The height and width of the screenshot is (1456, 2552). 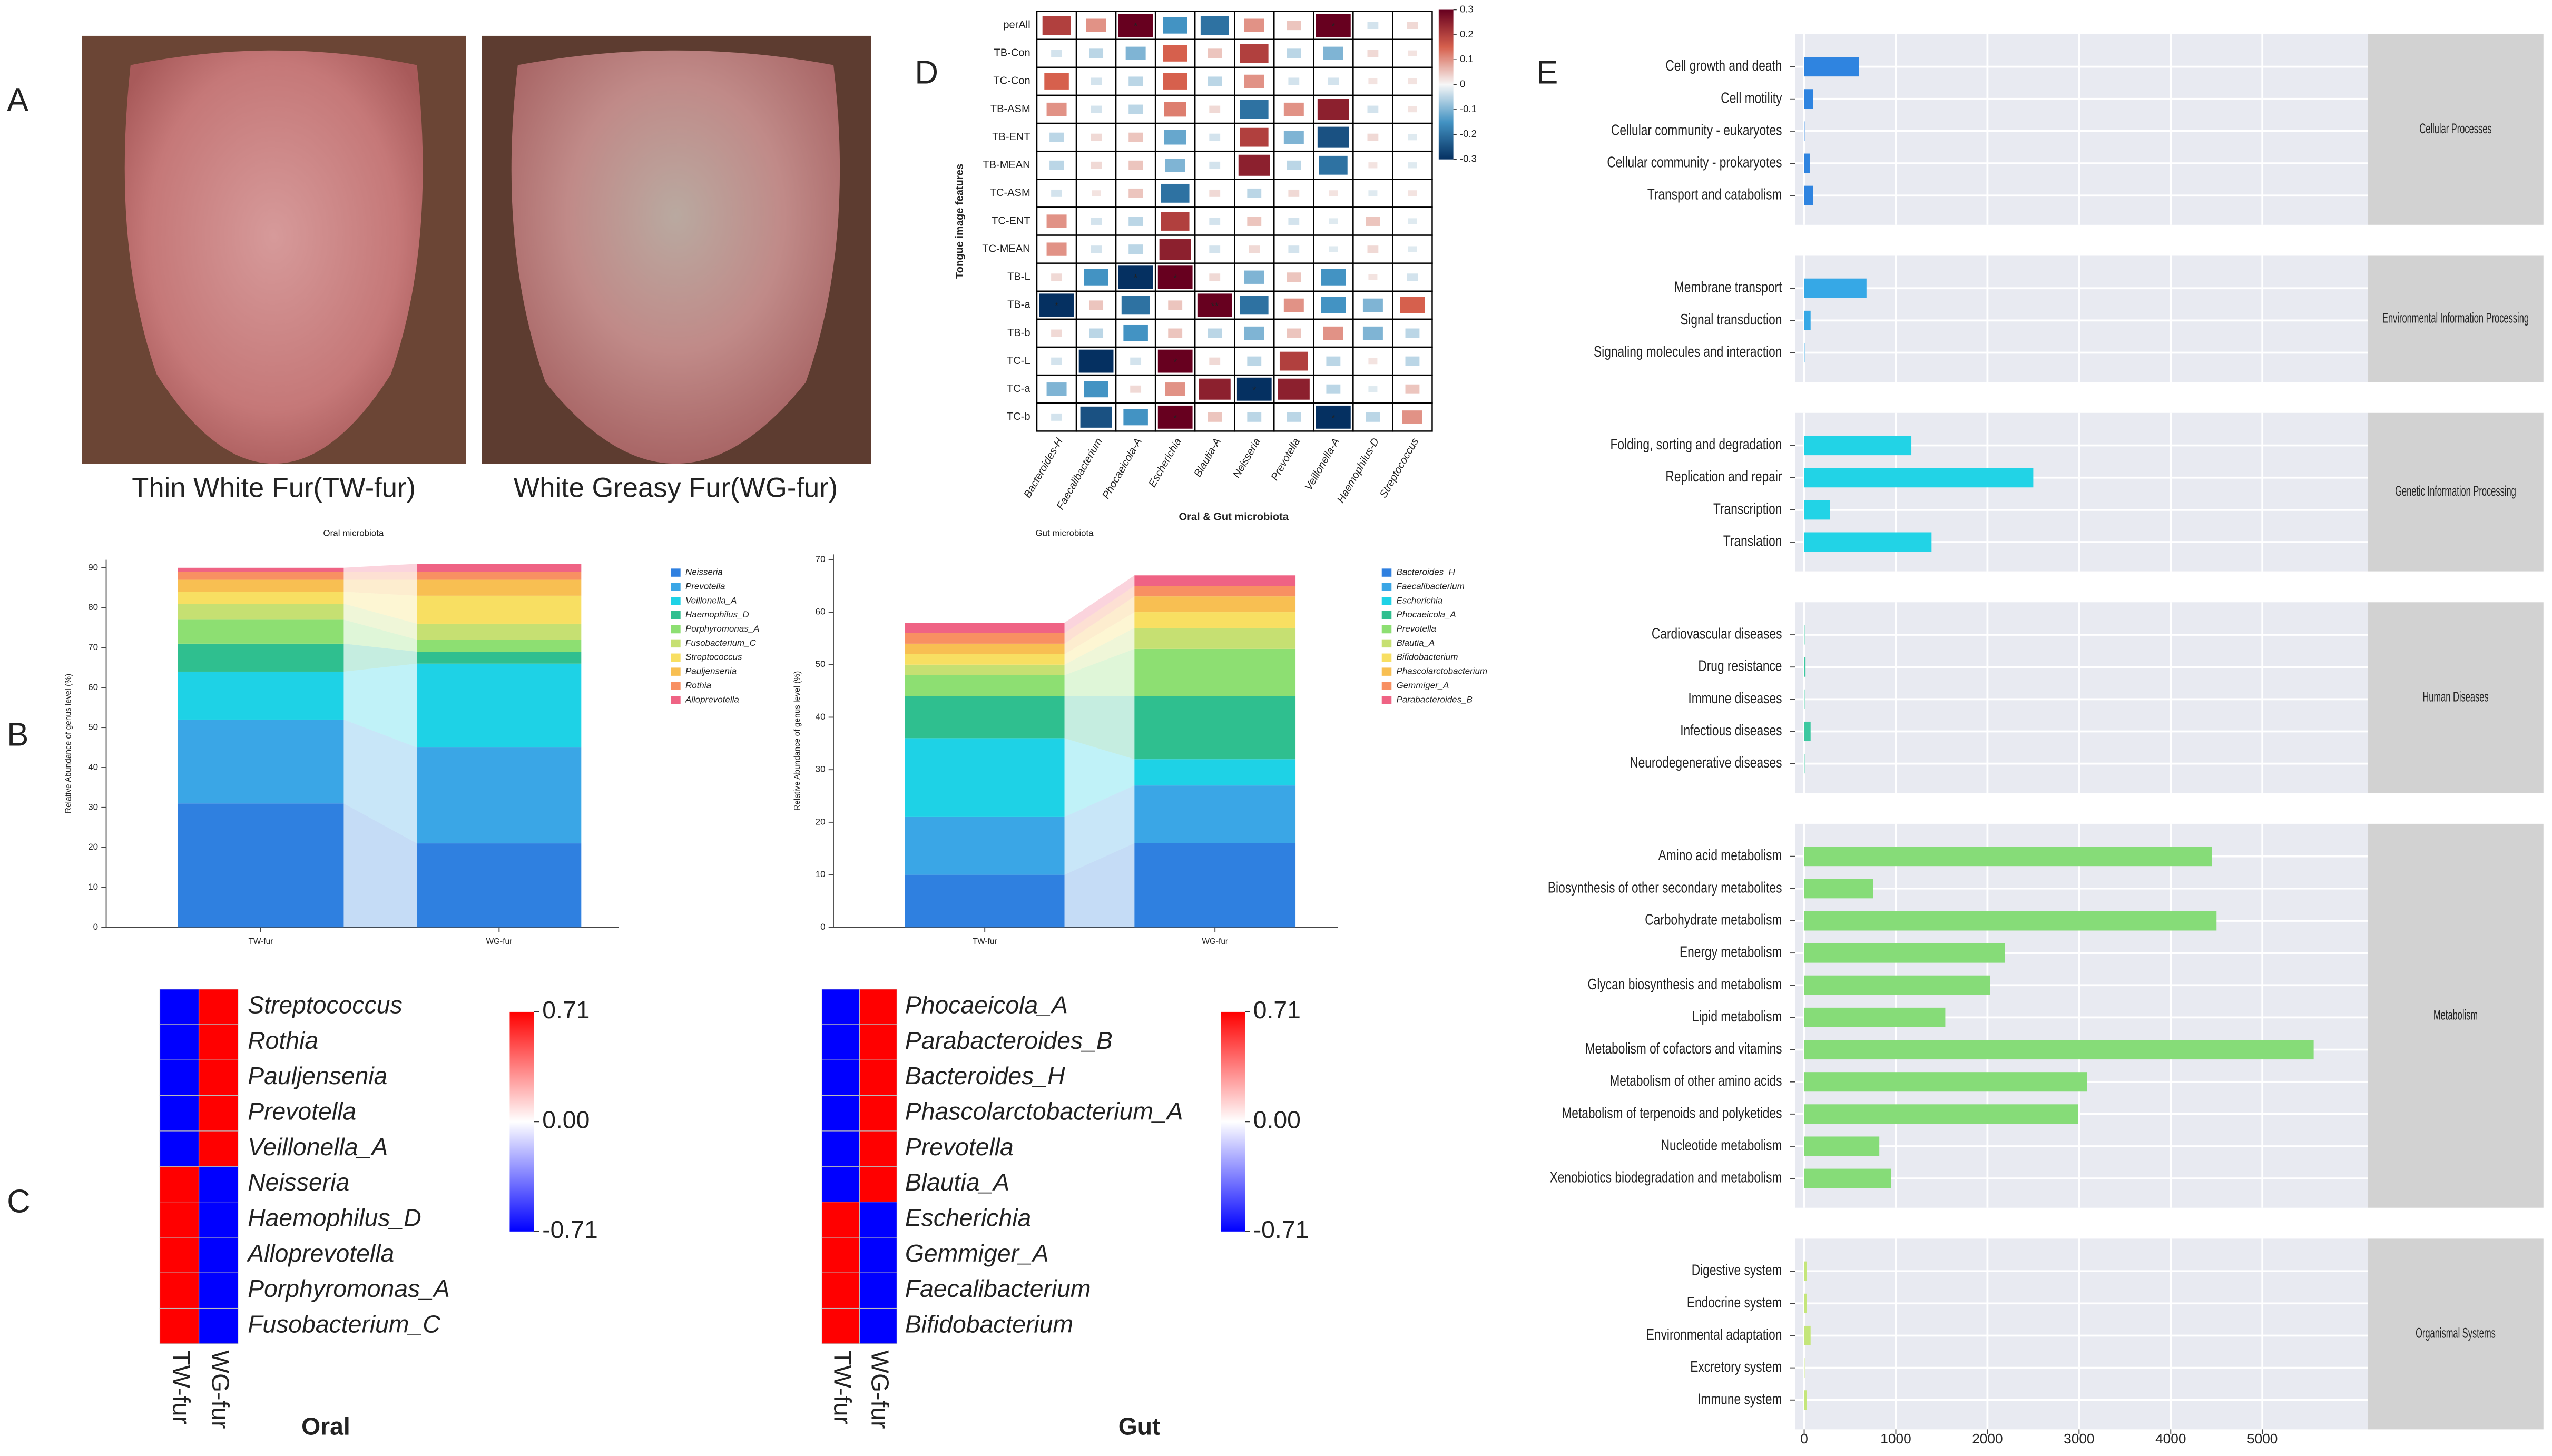 What do you see at coordinates (926, 73) in the screenshot?
I see `panel-label: D` at bounding box center [926, 73].